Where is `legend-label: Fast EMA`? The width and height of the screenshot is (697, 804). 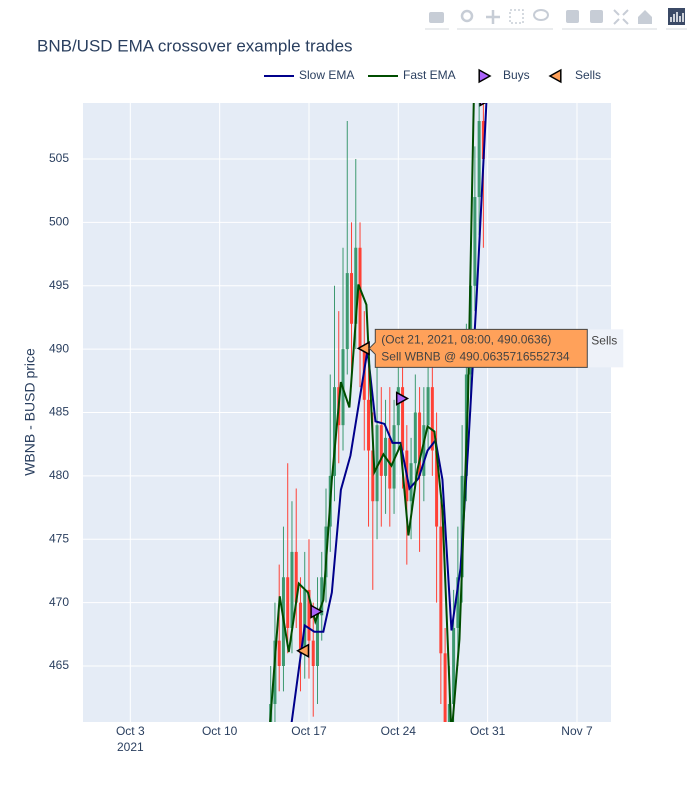
legend-label: Fast EMA is located at coordinates (429, 75).